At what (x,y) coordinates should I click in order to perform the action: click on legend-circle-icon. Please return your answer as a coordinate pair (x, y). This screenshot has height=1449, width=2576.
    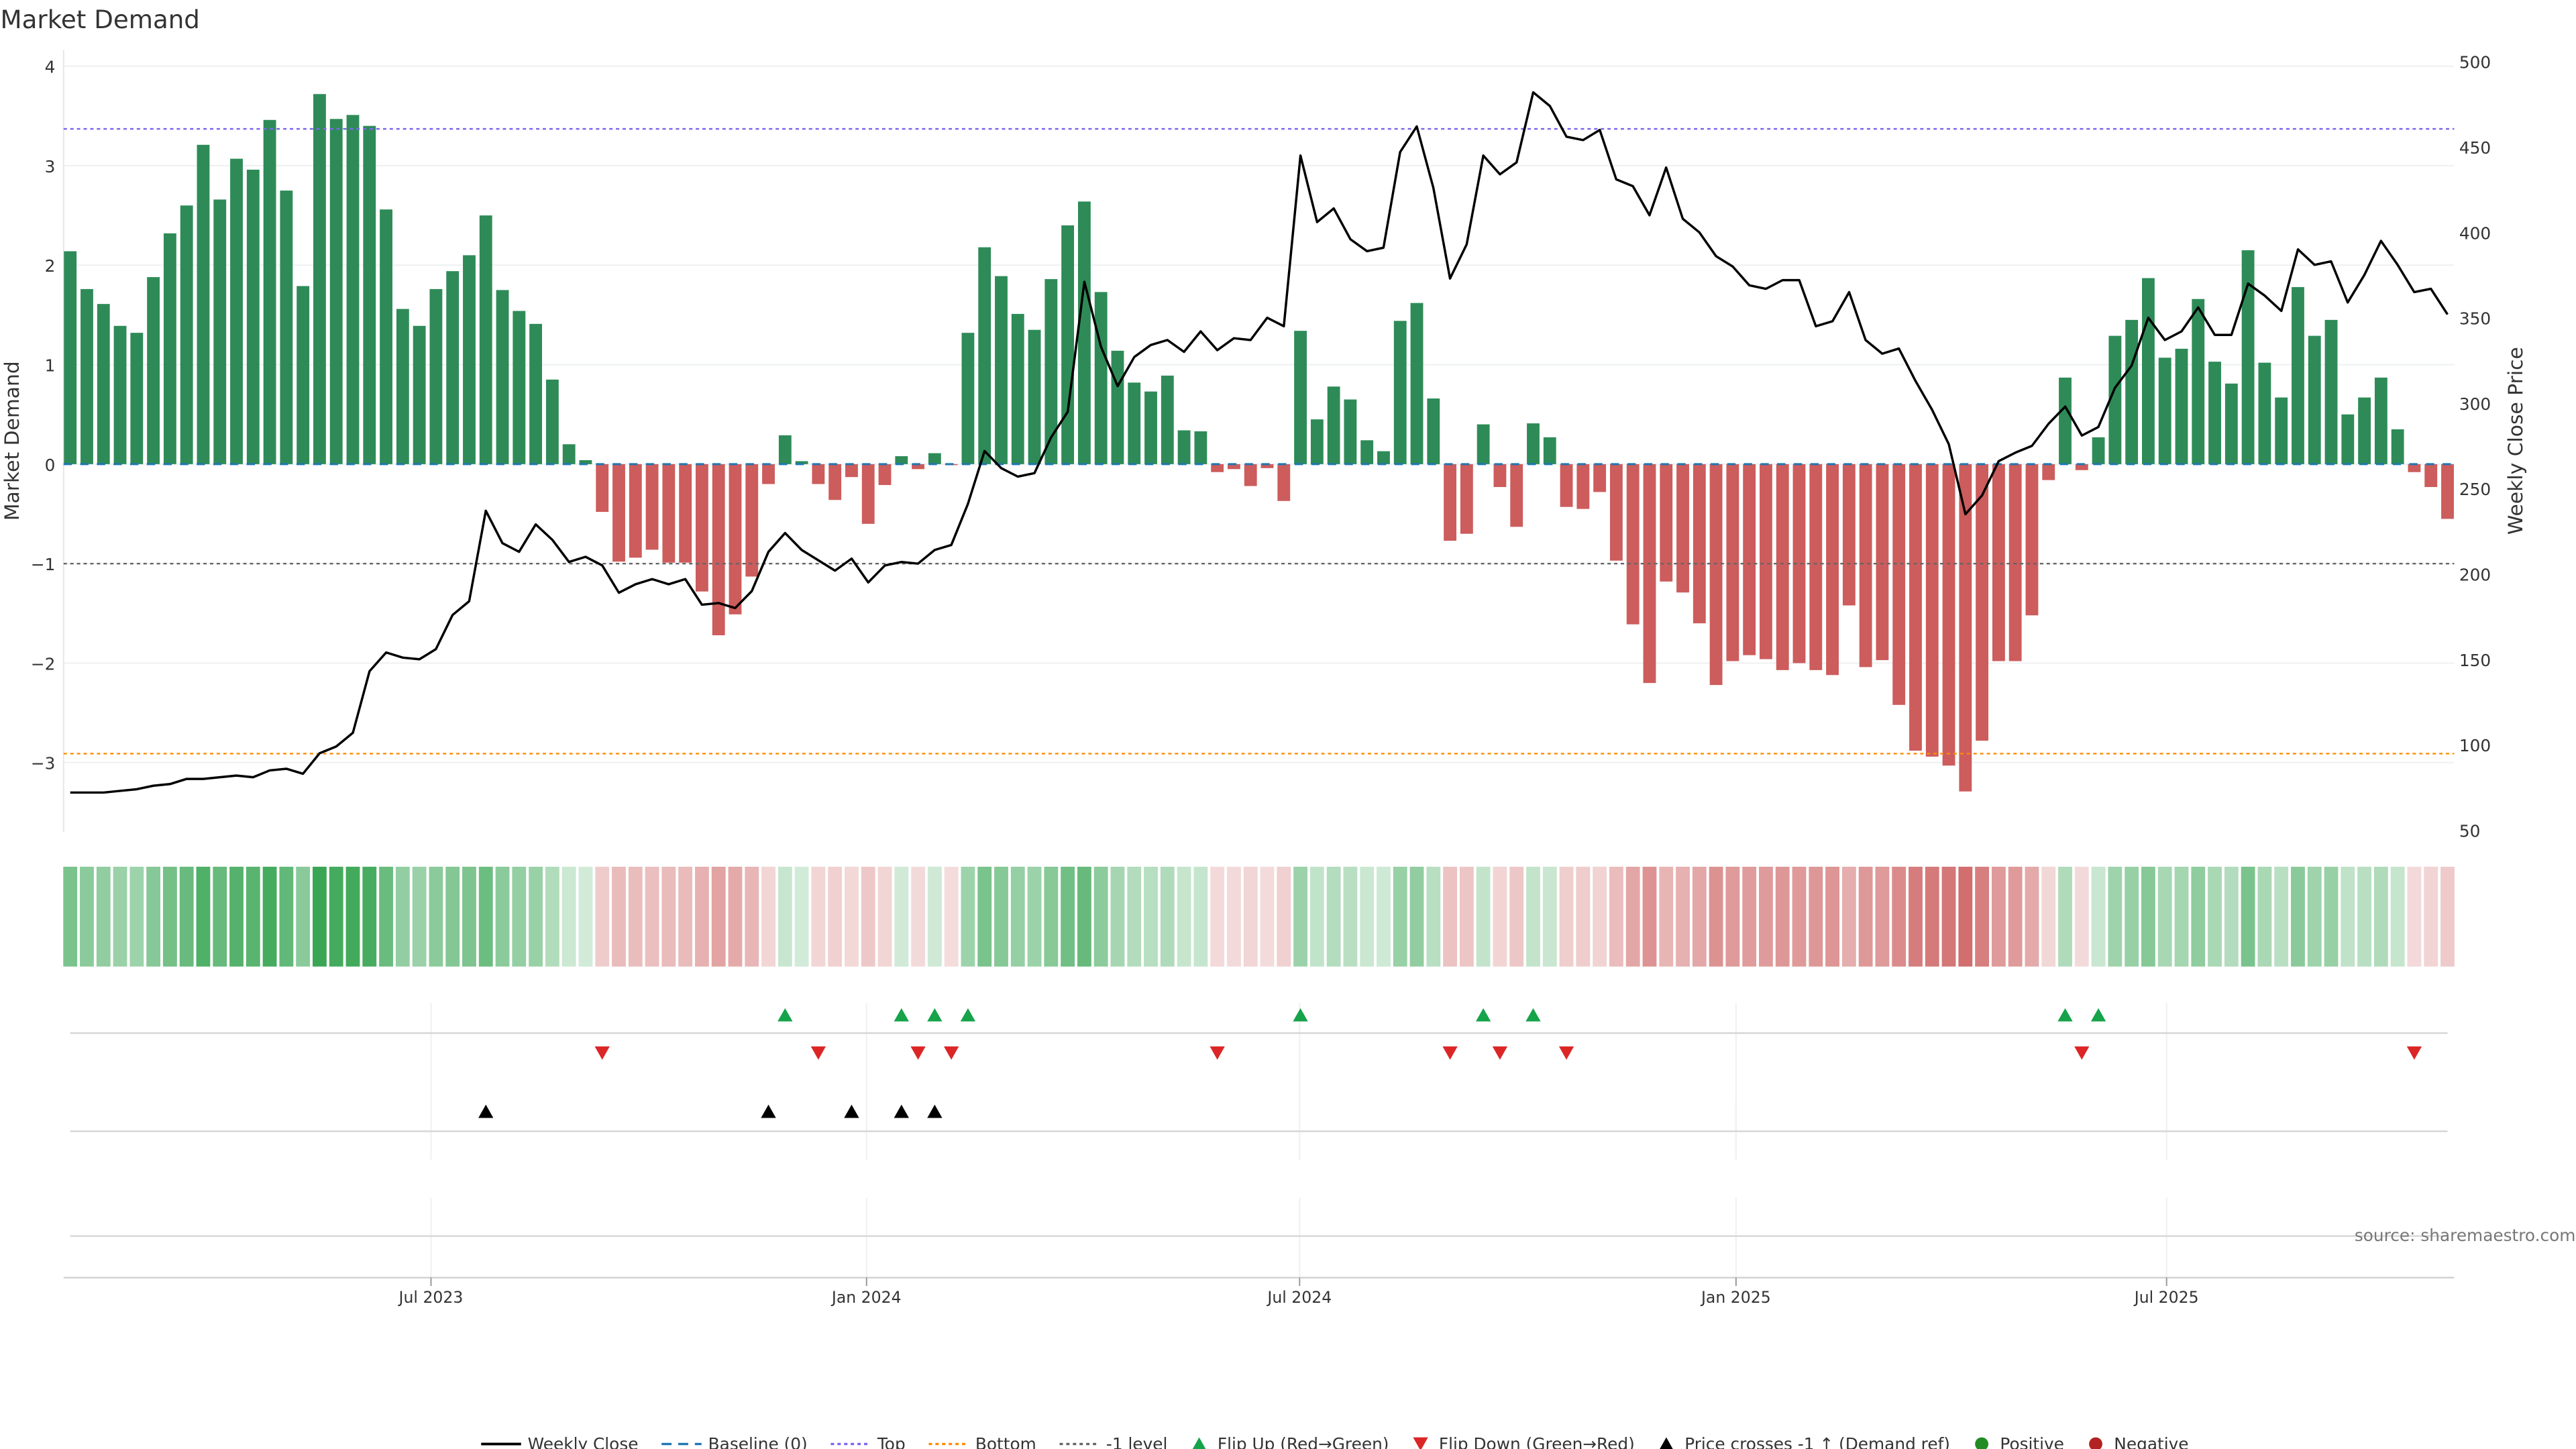
    Looking at the image, I should click on (2095, 1443).